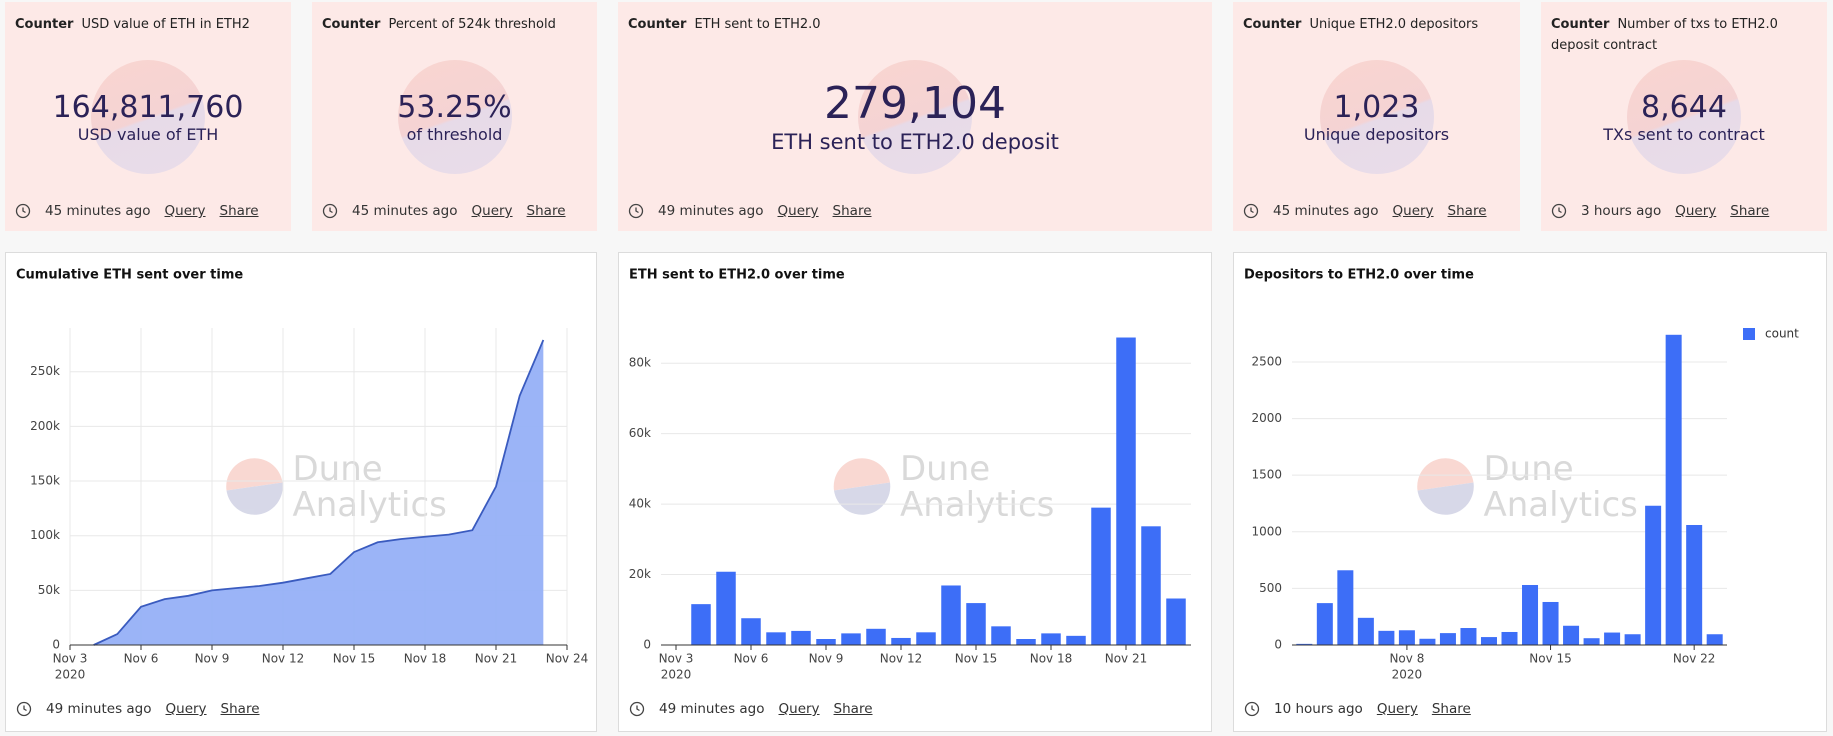  What do you see at coordinates (861, 474) in the screenshot?
I see `watermark-logo-top` at bounding box center [861, 474].